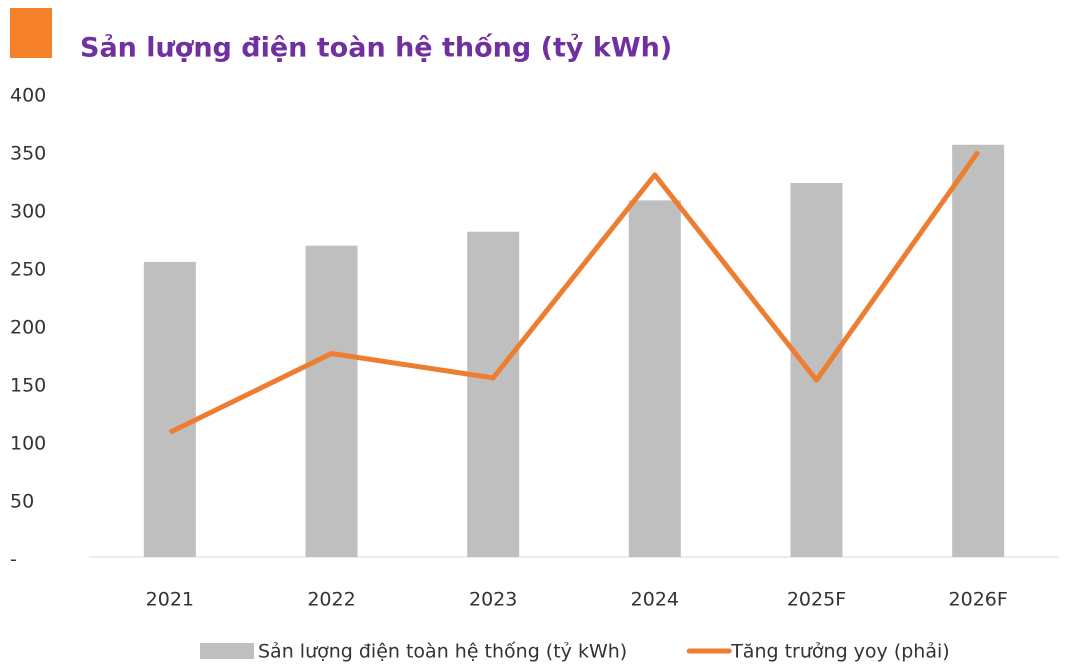  I want to click on y-tick-label: 350, so click(28, 154).